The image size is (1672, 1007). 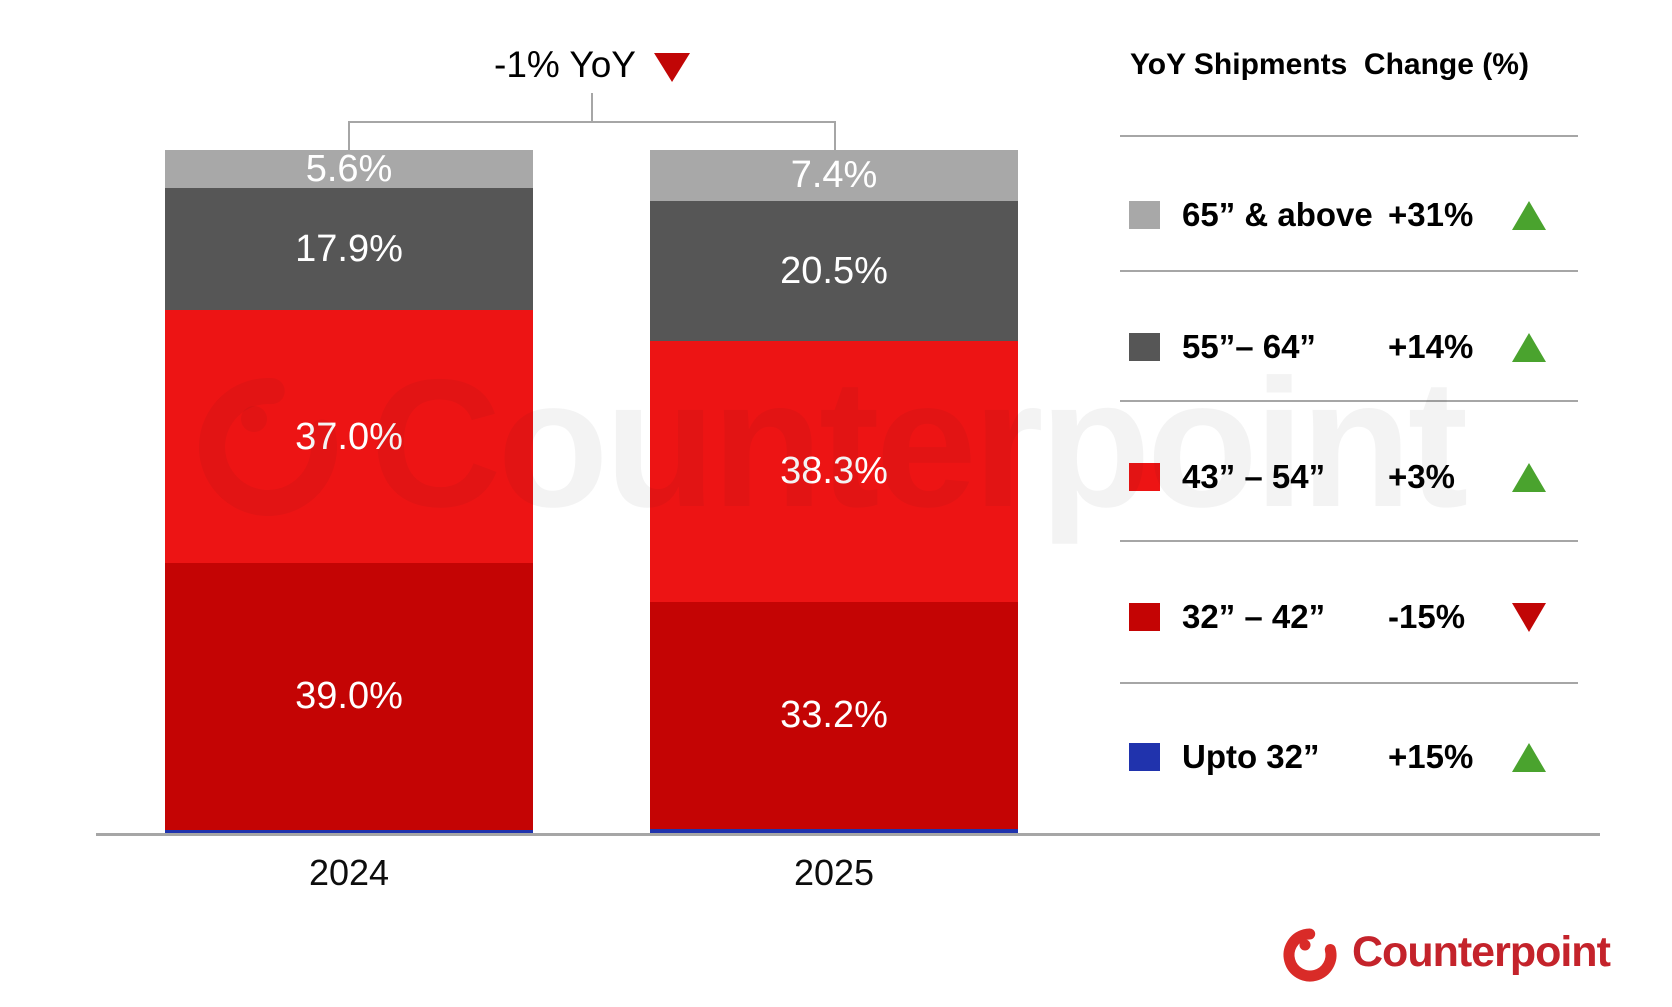 What do you see at coordinates (1481, 951) in the screenshot?
I see `counterpoint-logo-text: Counterpoint` at bounding box center [1481, 951].